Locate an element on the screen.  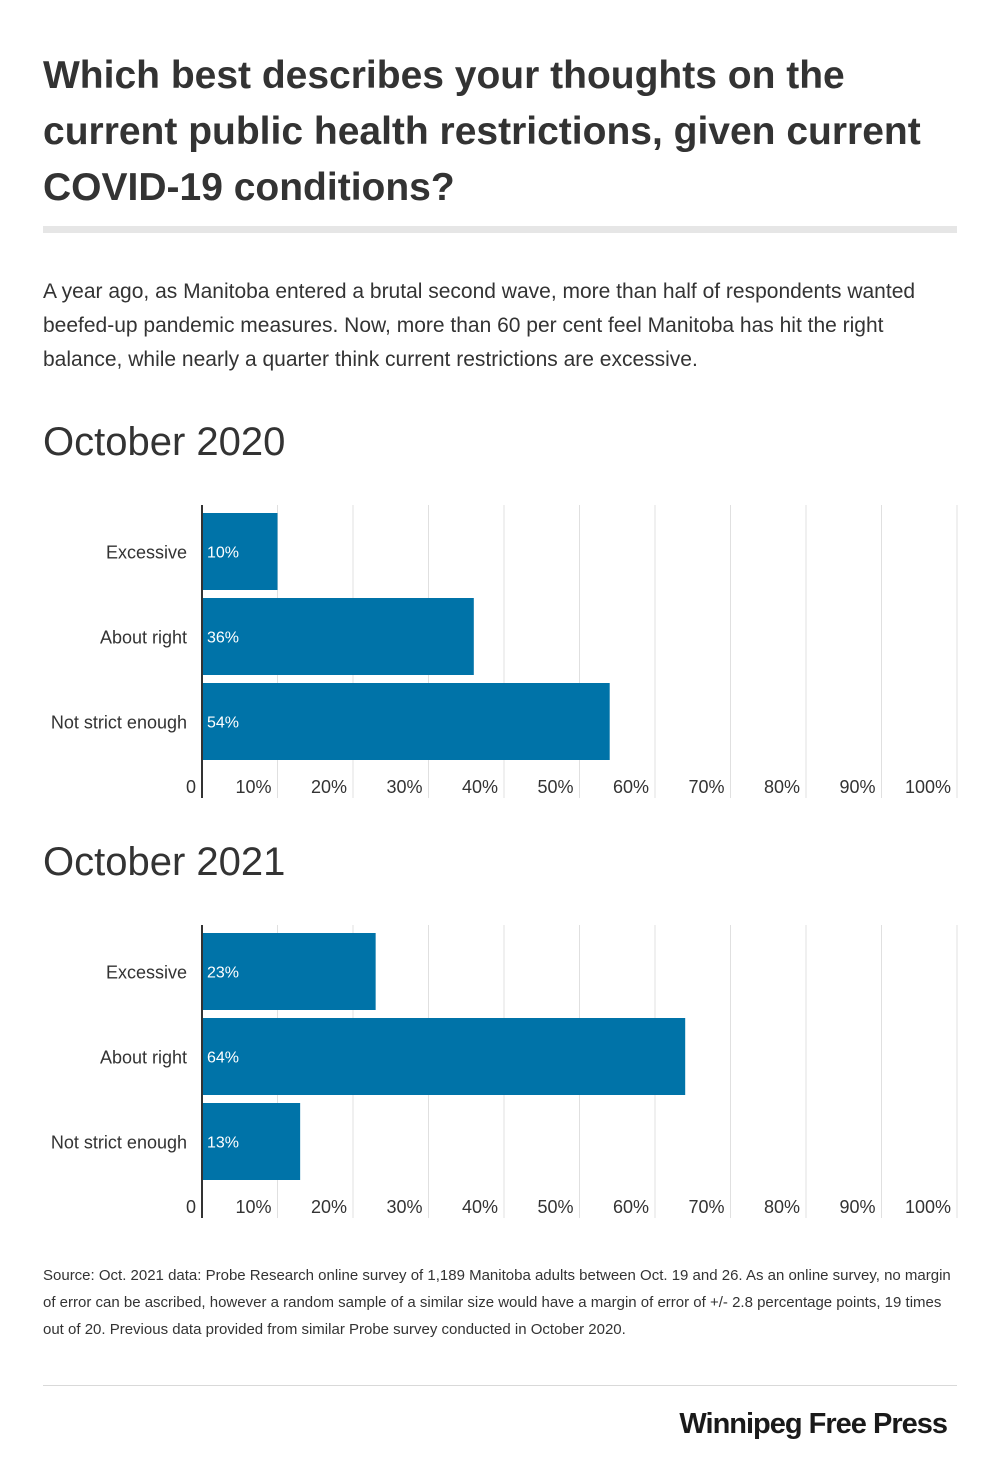
bar-value-label: 13% is located at coordinates (223, 1143).